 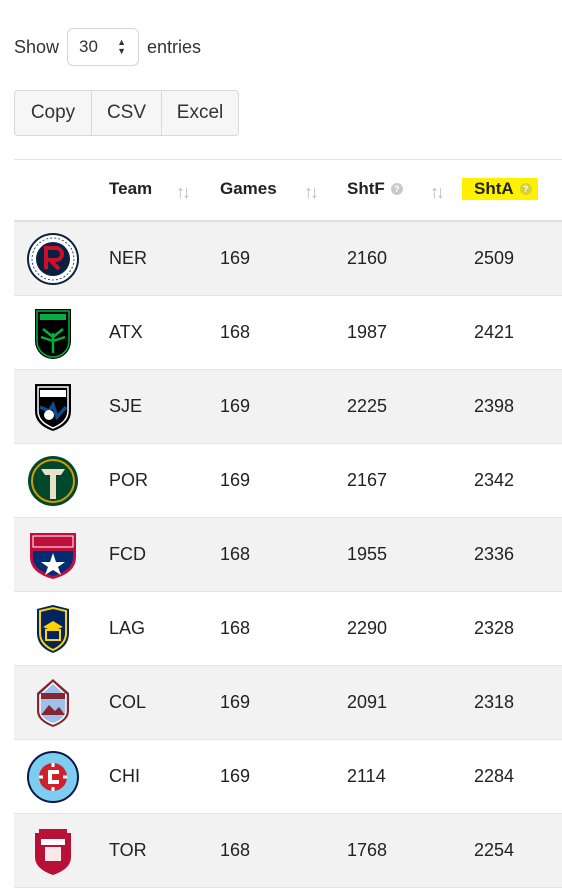 I want to click on chicago-fire-logo-icon, so click(x=53, y=777).